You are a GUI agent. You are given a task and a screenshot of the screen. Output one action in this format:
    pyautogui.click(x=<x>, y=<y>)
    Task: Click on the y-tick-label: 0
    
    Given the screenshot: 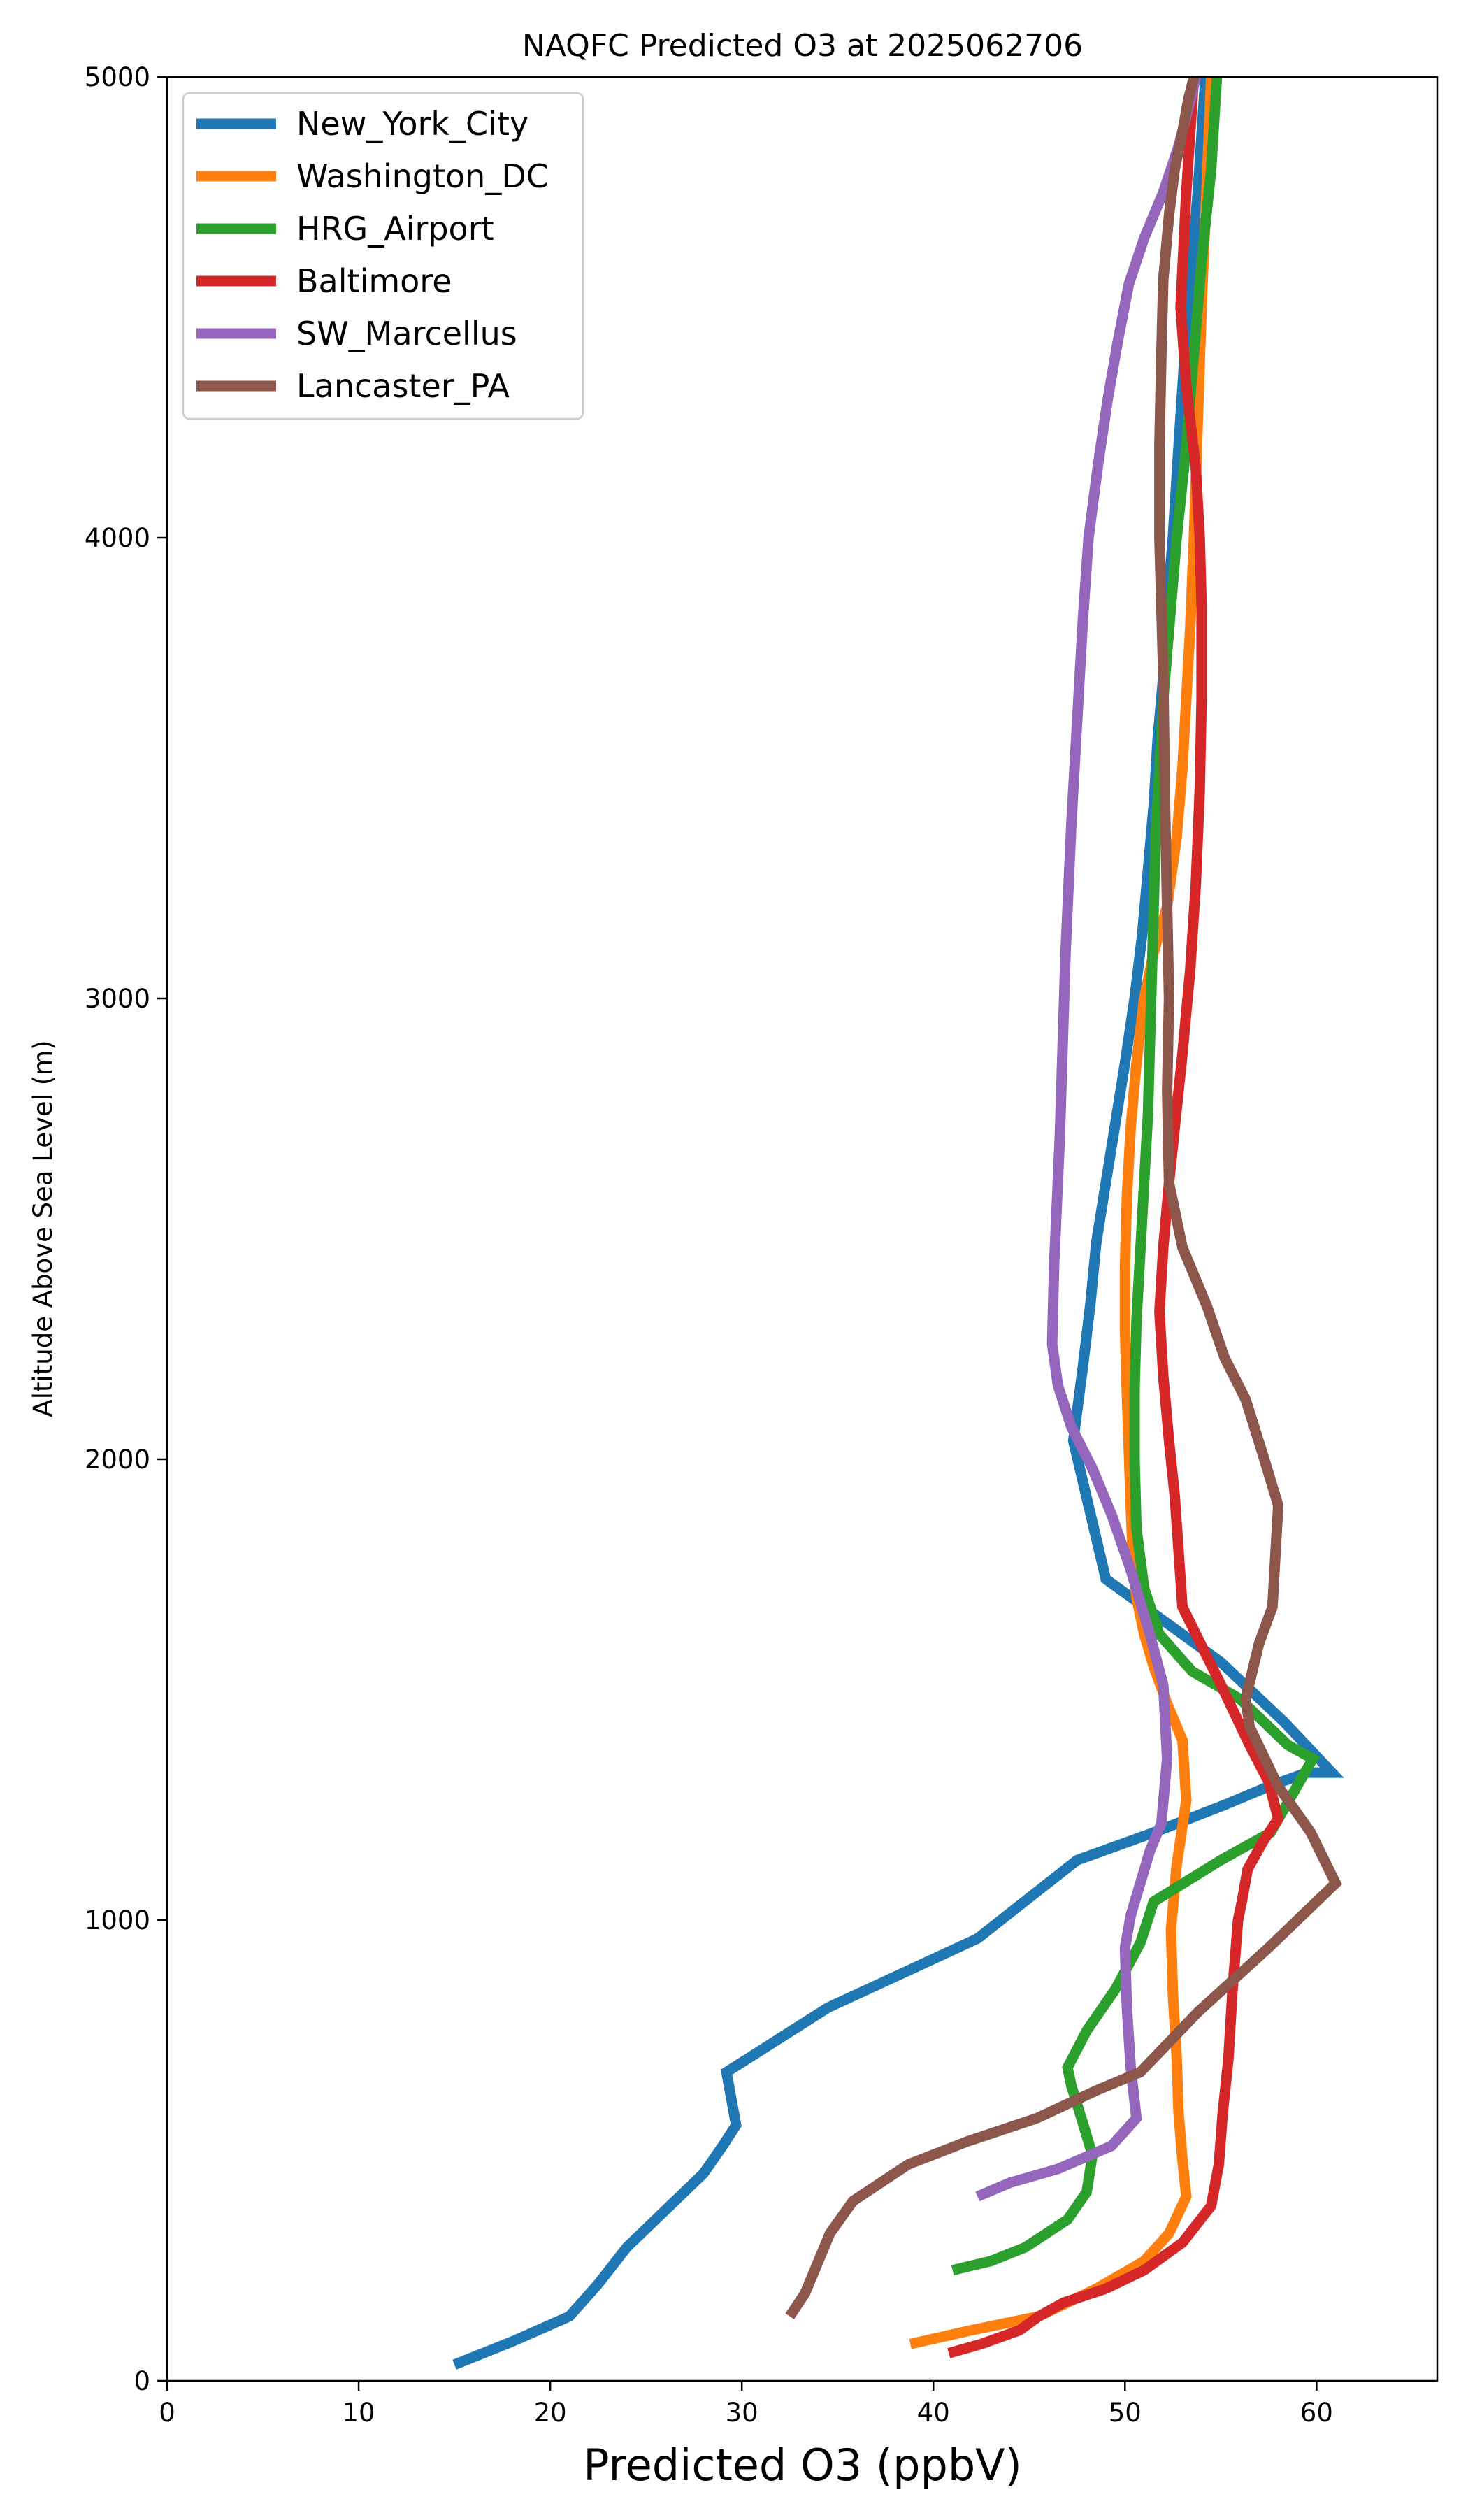 What is the action you would take?
    pyautogui.click(x=142, y=2381)
    